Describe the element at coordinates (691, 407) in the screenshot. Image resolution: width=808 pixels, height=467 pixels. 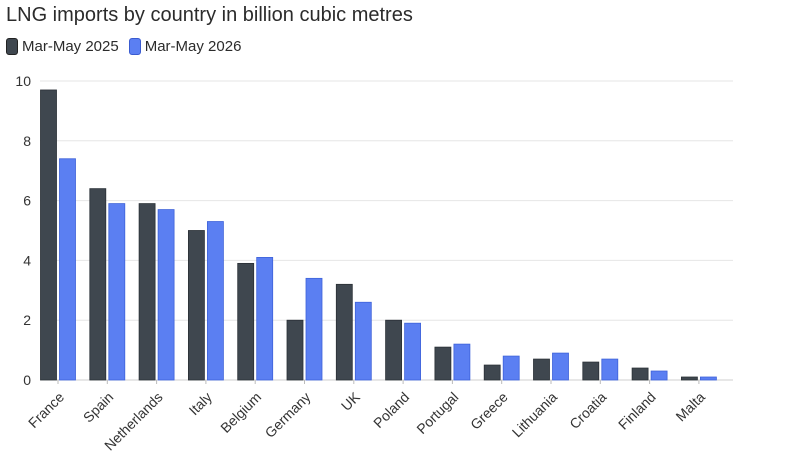
I see `x-tick-label: Malta` at that location.